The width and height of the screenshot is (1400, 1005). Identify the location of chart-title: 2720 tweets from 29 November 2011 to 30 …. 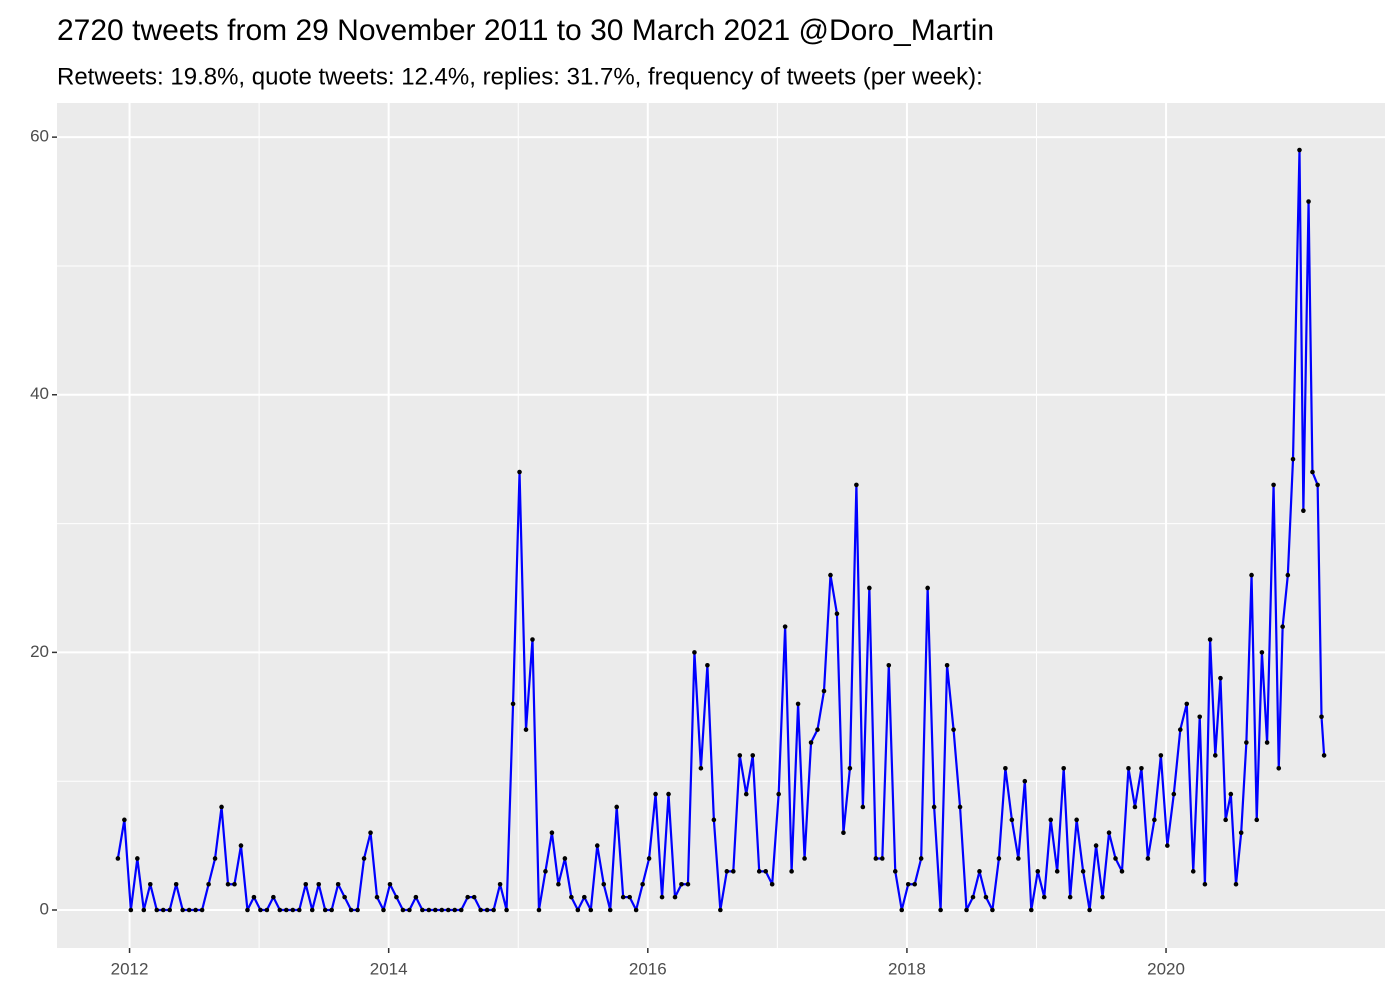
(525, 30).